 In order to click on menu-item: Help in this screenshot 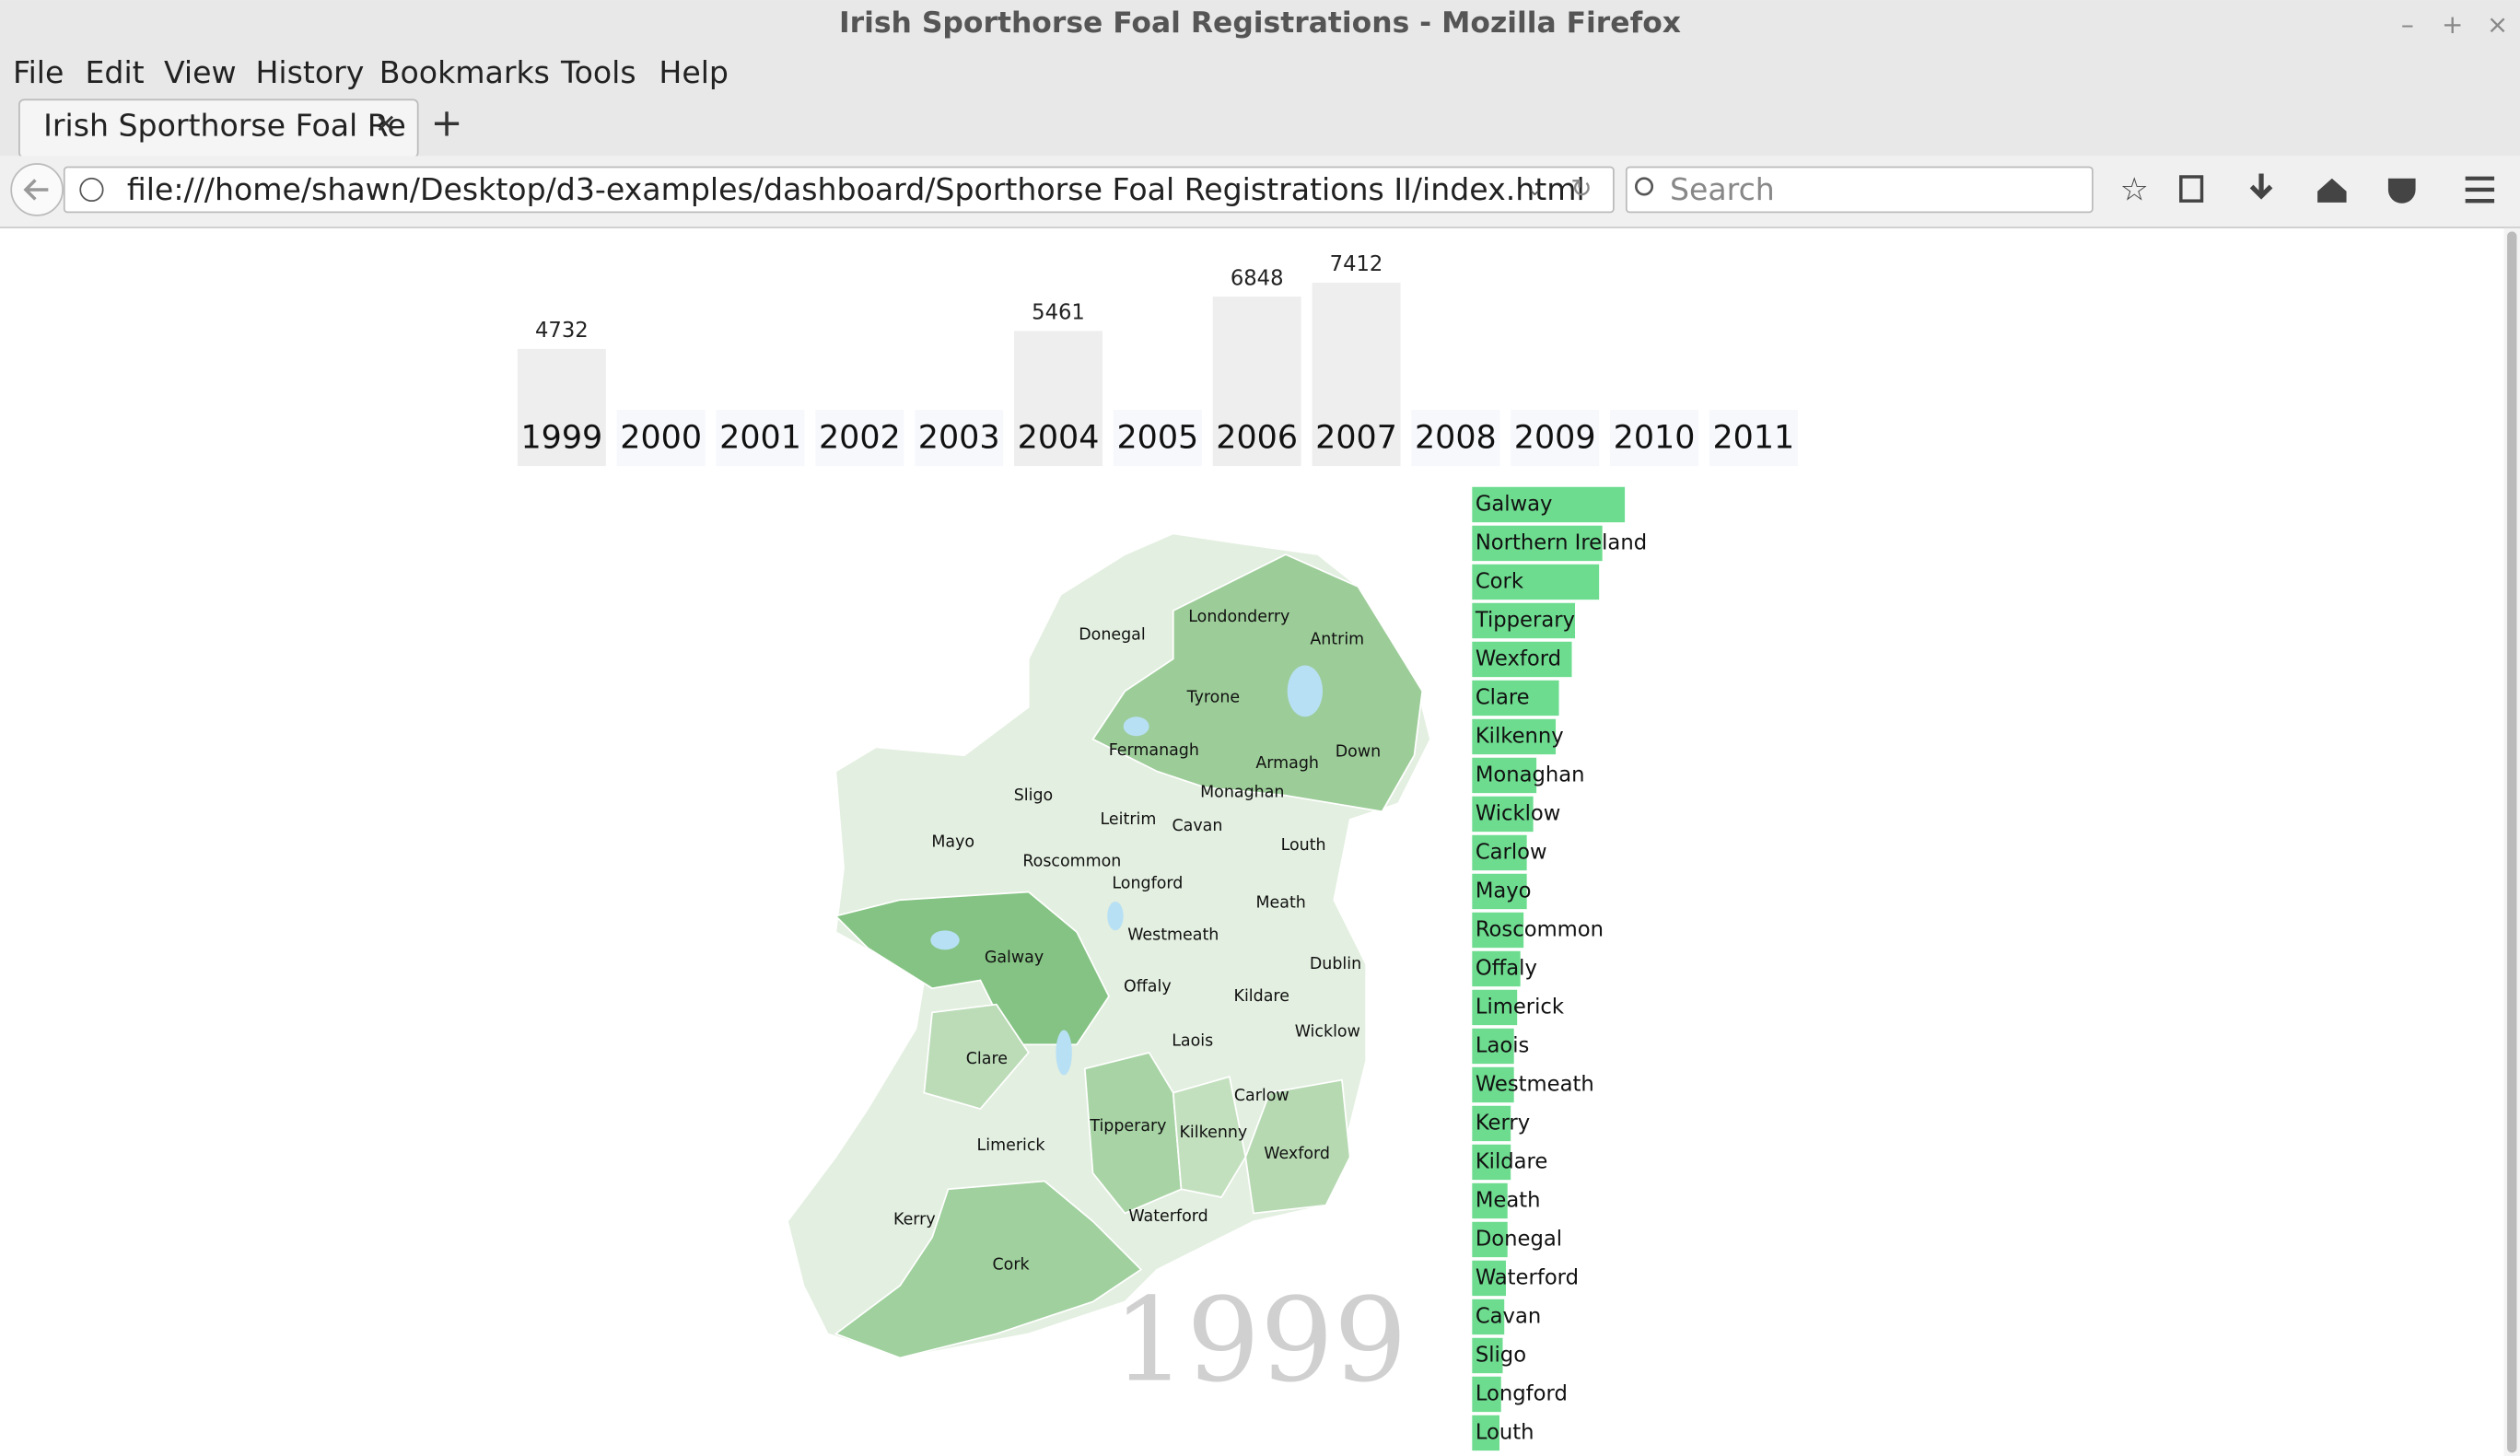, I will do `click(694, 72)`.